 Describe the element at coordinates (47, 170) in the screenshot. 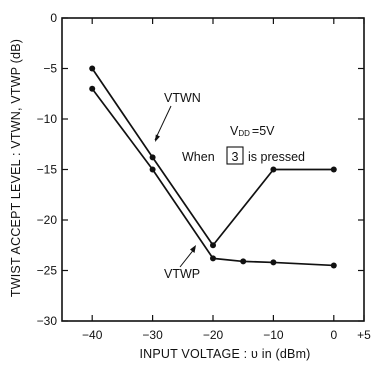

I see `y-tick-label: −15` at that location.